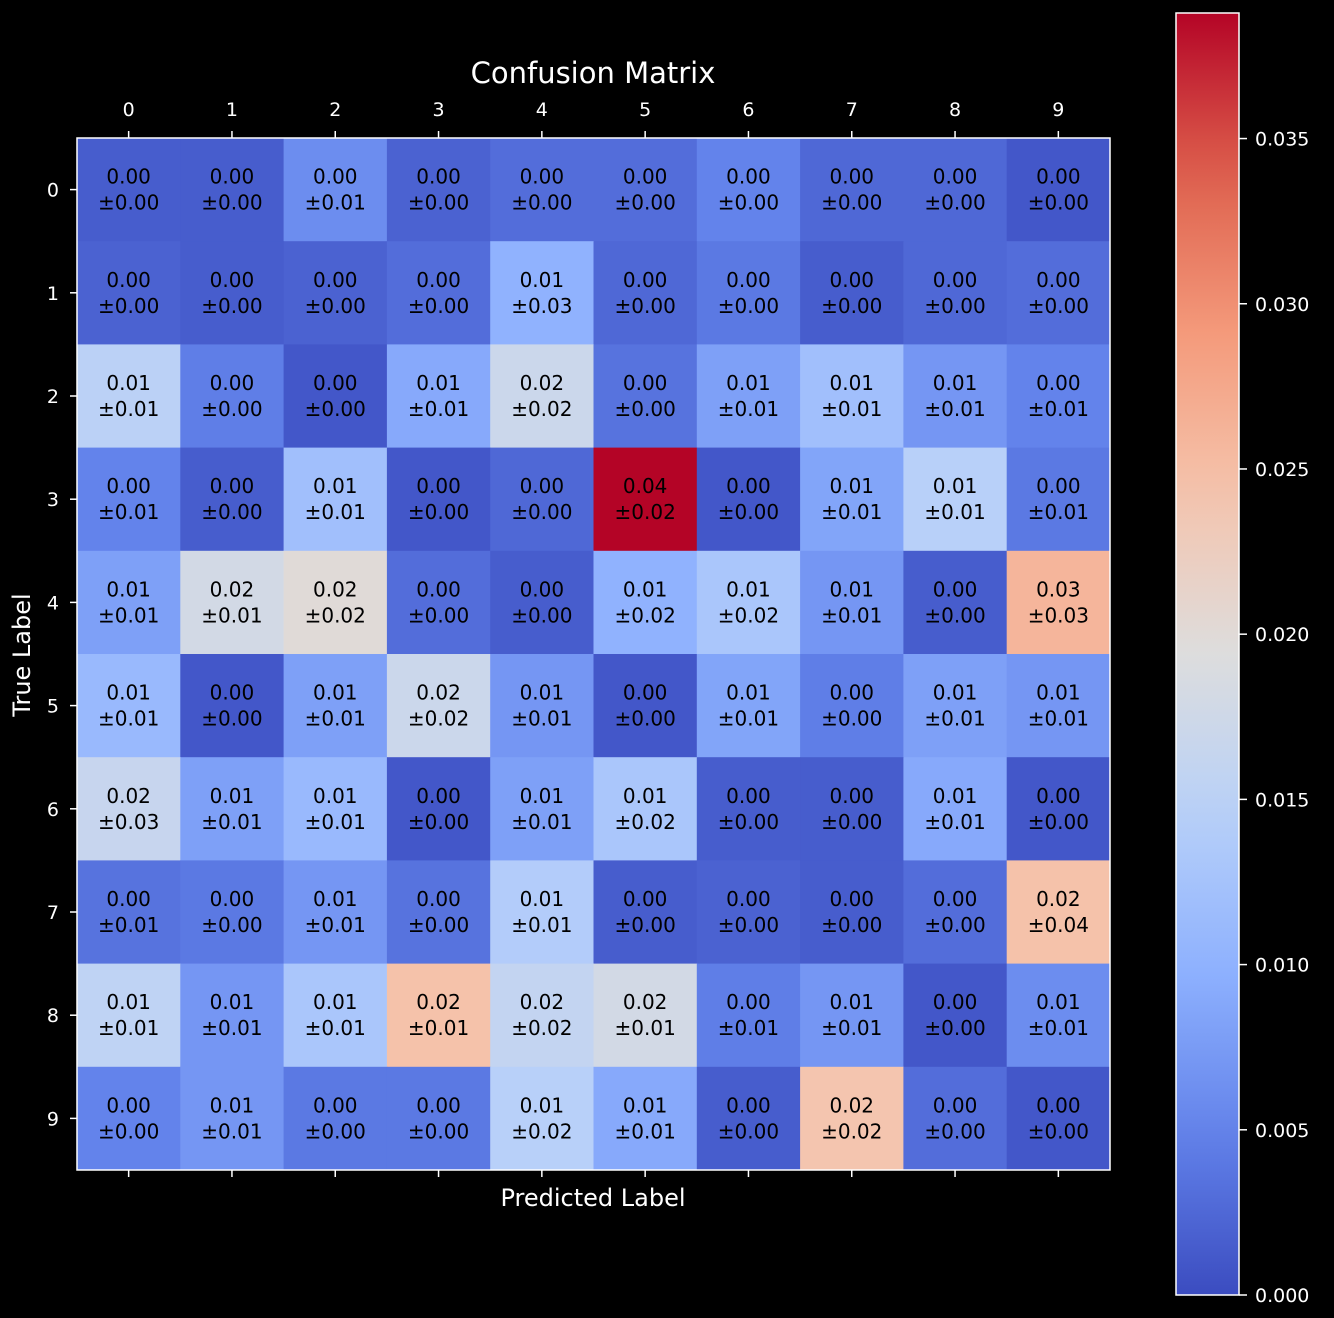  What do you see at coordinates (1282, 305) in the screenshot?
I see `colorbar-tick-label: 0.030` at bounding box center [1282, 305].